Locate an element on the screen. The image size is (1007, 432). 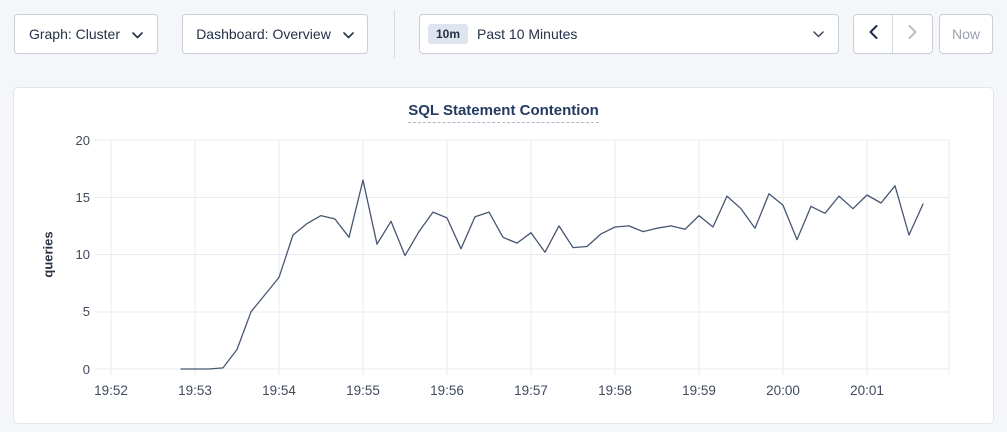
y-axis-tick-label: 0 is located at coordinates (86, 369).